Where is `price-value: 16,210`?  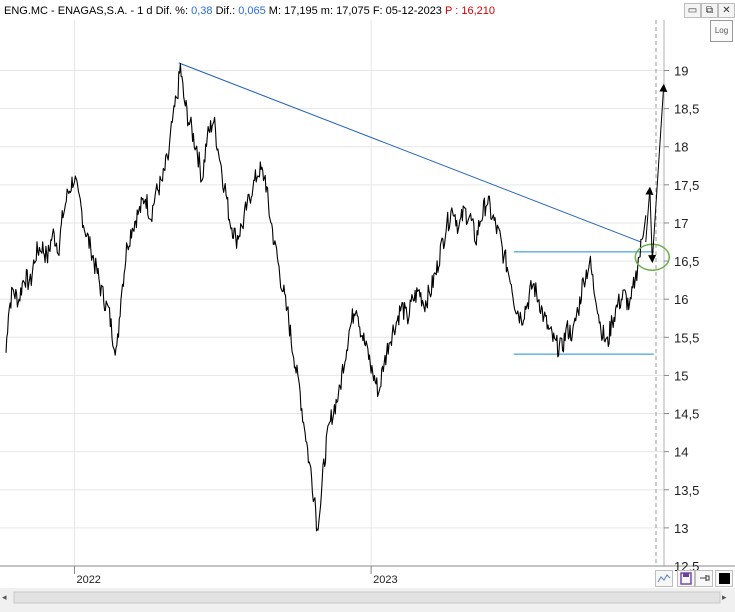 price-value: 16,210 is located at coordinates (478, 11).